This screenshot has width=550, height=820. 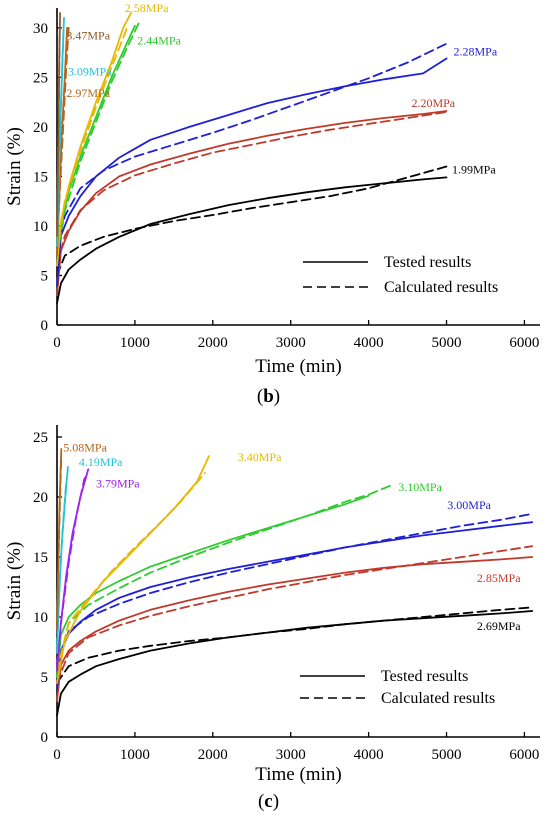 What do you see at coordinates (58, 126) in the screenshot?
I see `calculated-curve-3-47mpa` at bounding box center [58, 126].